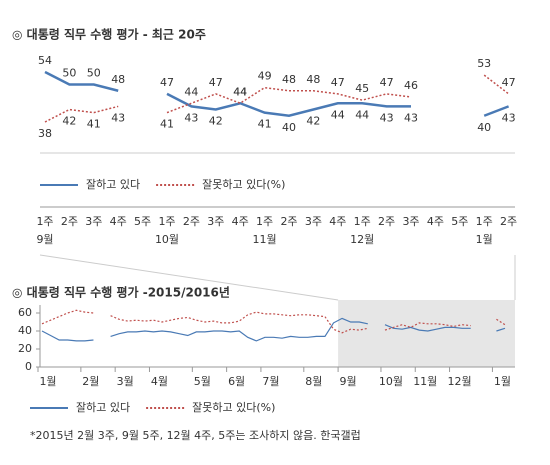 This screenshot has height=465, width=550. I want to click on y-tick-label: 0, so click(28, 366).